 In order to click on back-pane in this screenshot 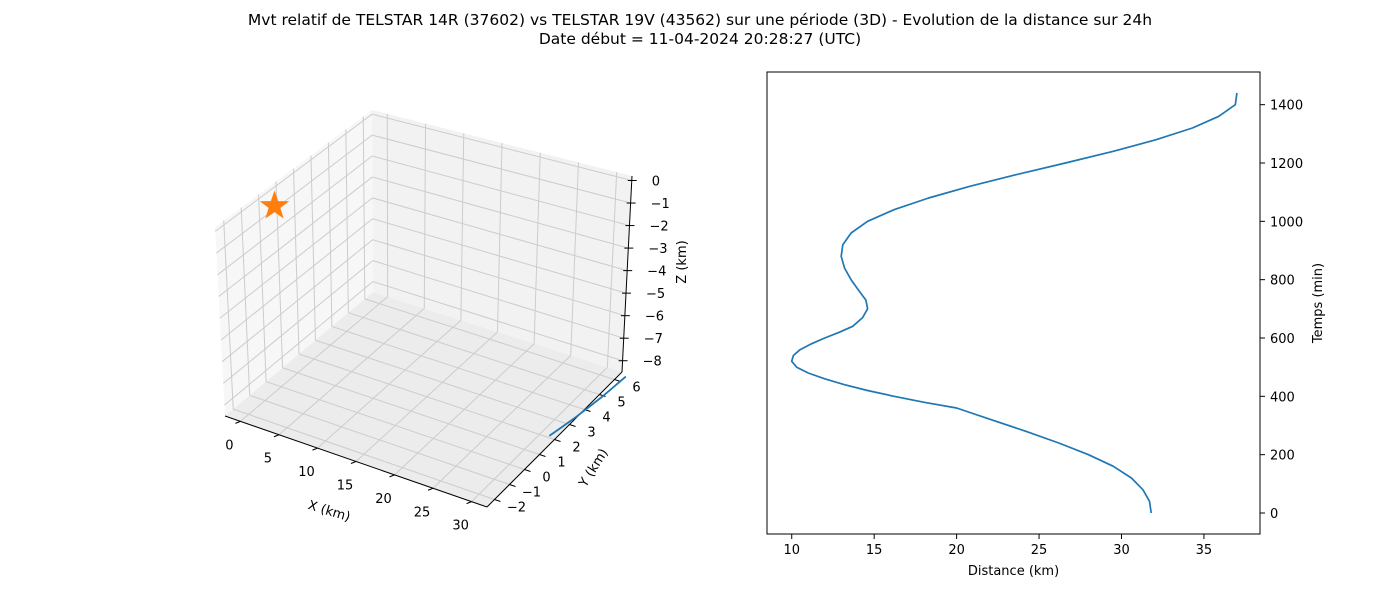, I will do `click(502, 241)`.